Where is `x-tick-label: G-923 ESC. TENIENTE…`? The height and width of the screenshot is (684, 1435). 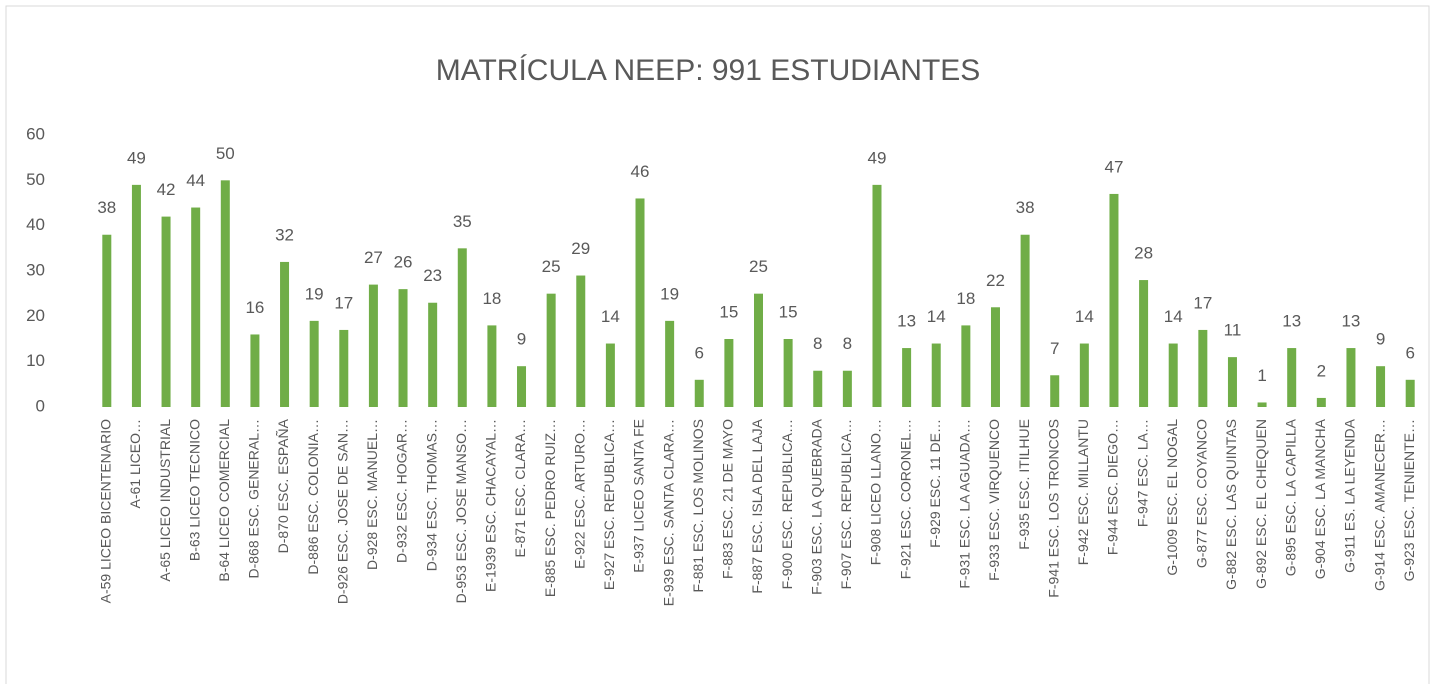 x-tick-label: G-923 ESC. TENIENTE… is located at coordinates (1409, 500).